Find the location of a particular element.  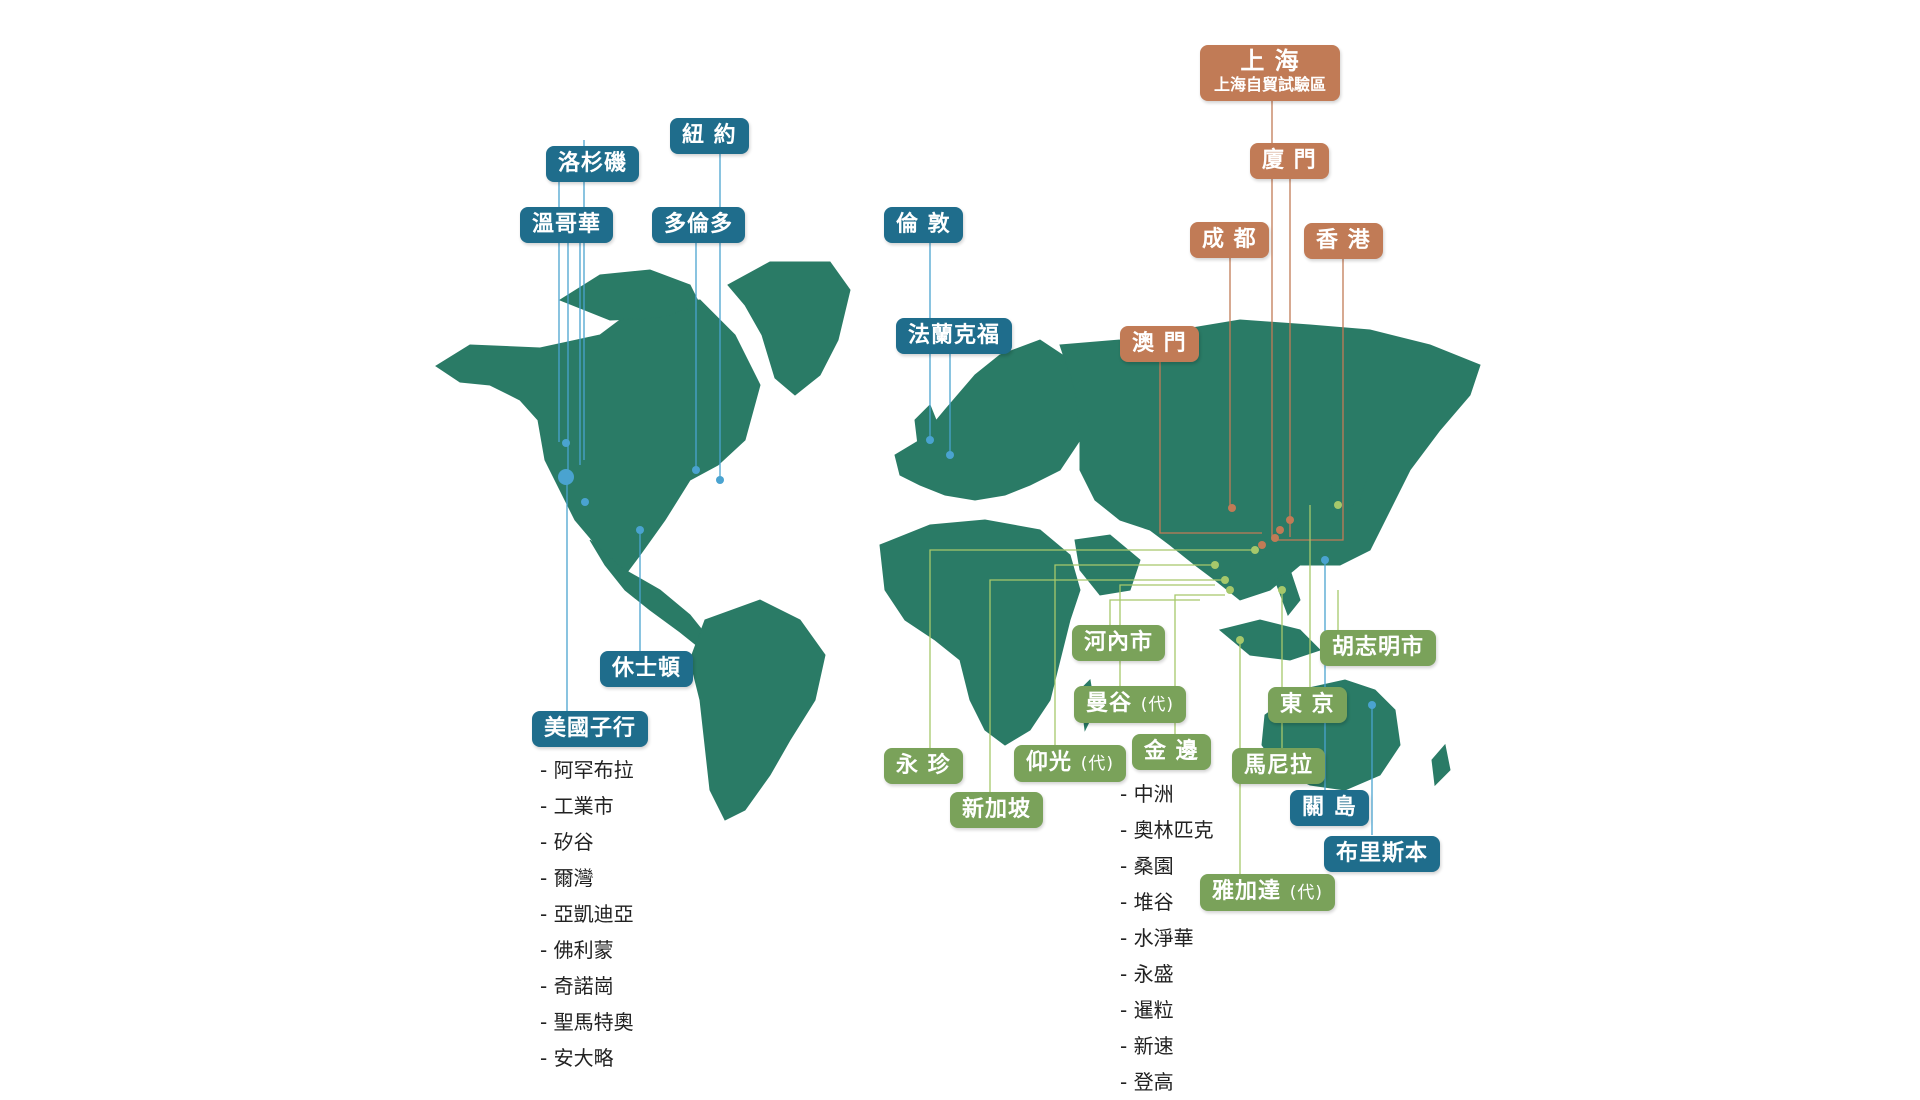

label-shanghai: 上 海 上海自貿試驗區 is located at coordinates (1270, 73).